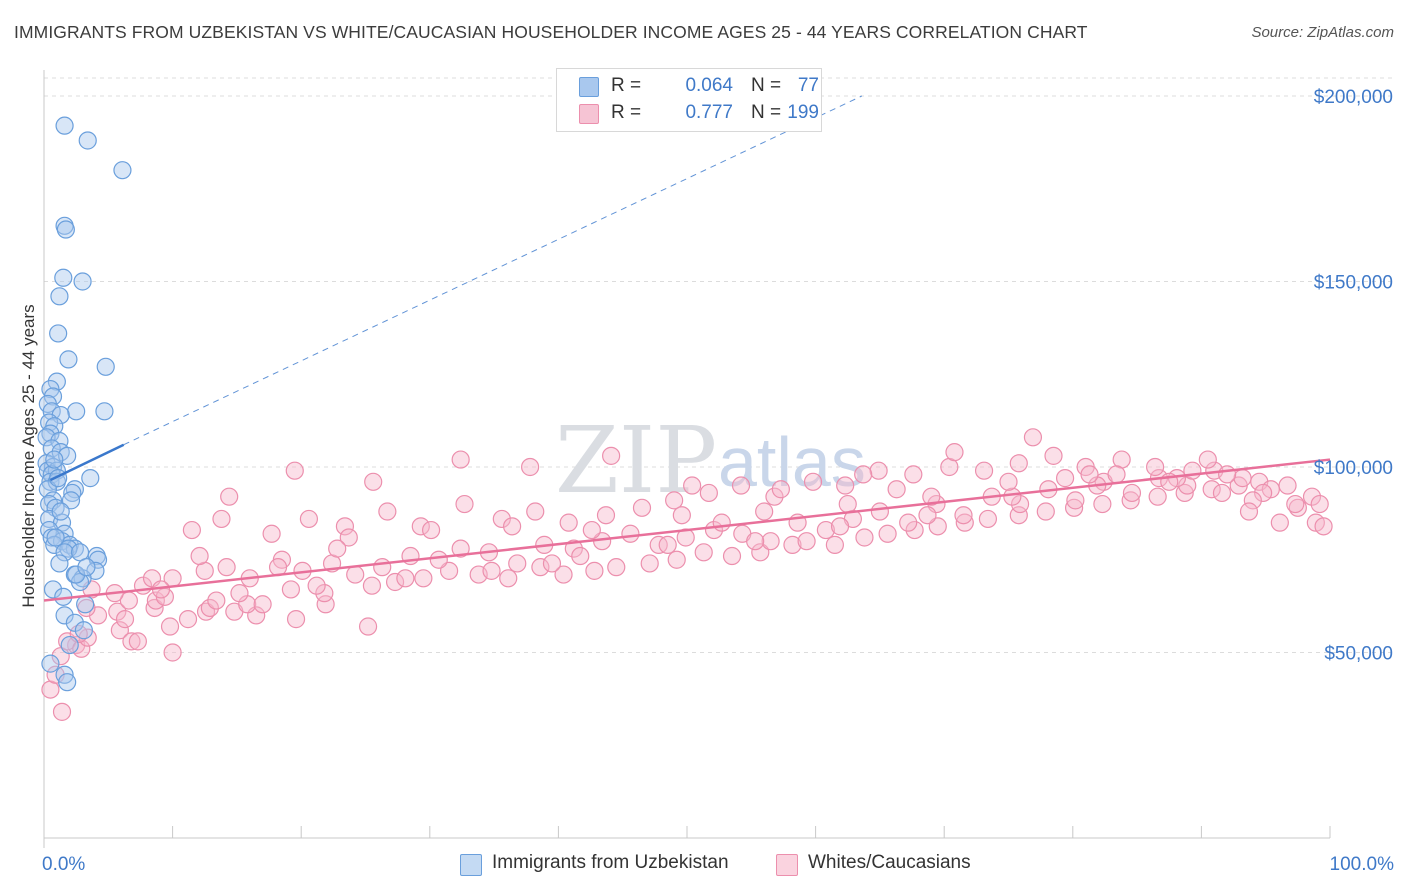 This screenshot has width=1406, height=892. Describe the element at coordinates (28, 455) in the screenshot. I see `y-axis-label: Householder Income Ages 25 - 44 years` at that location.